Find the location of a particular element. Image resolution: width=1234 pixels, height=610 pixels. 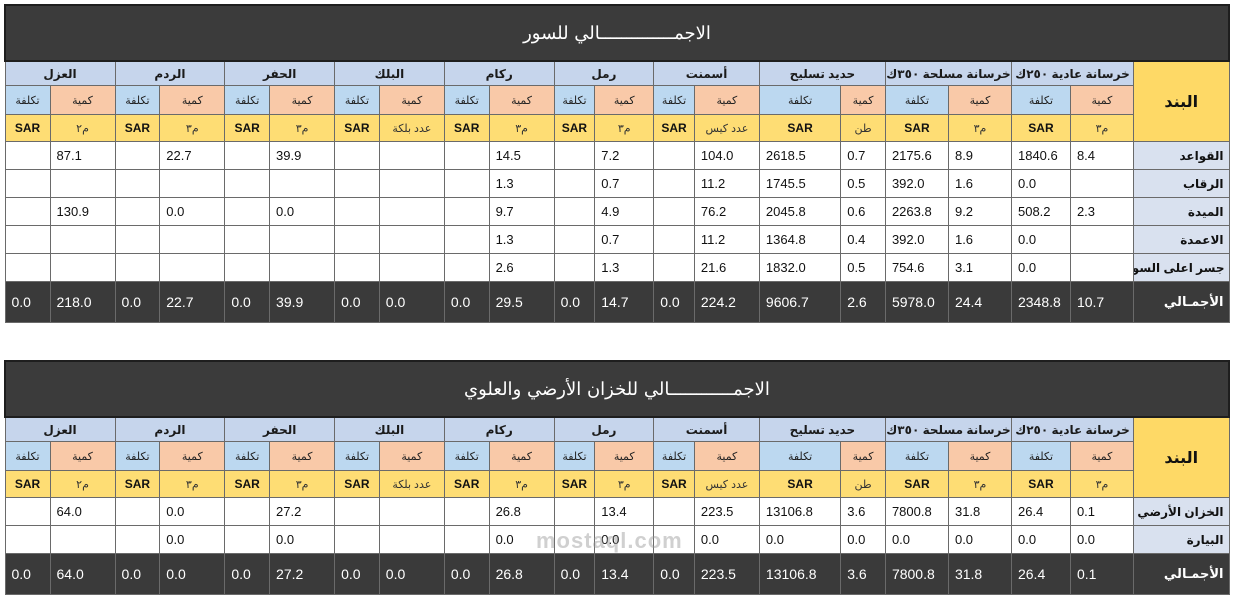

unit-cell: م٢ is located at coordinates (82, 484).